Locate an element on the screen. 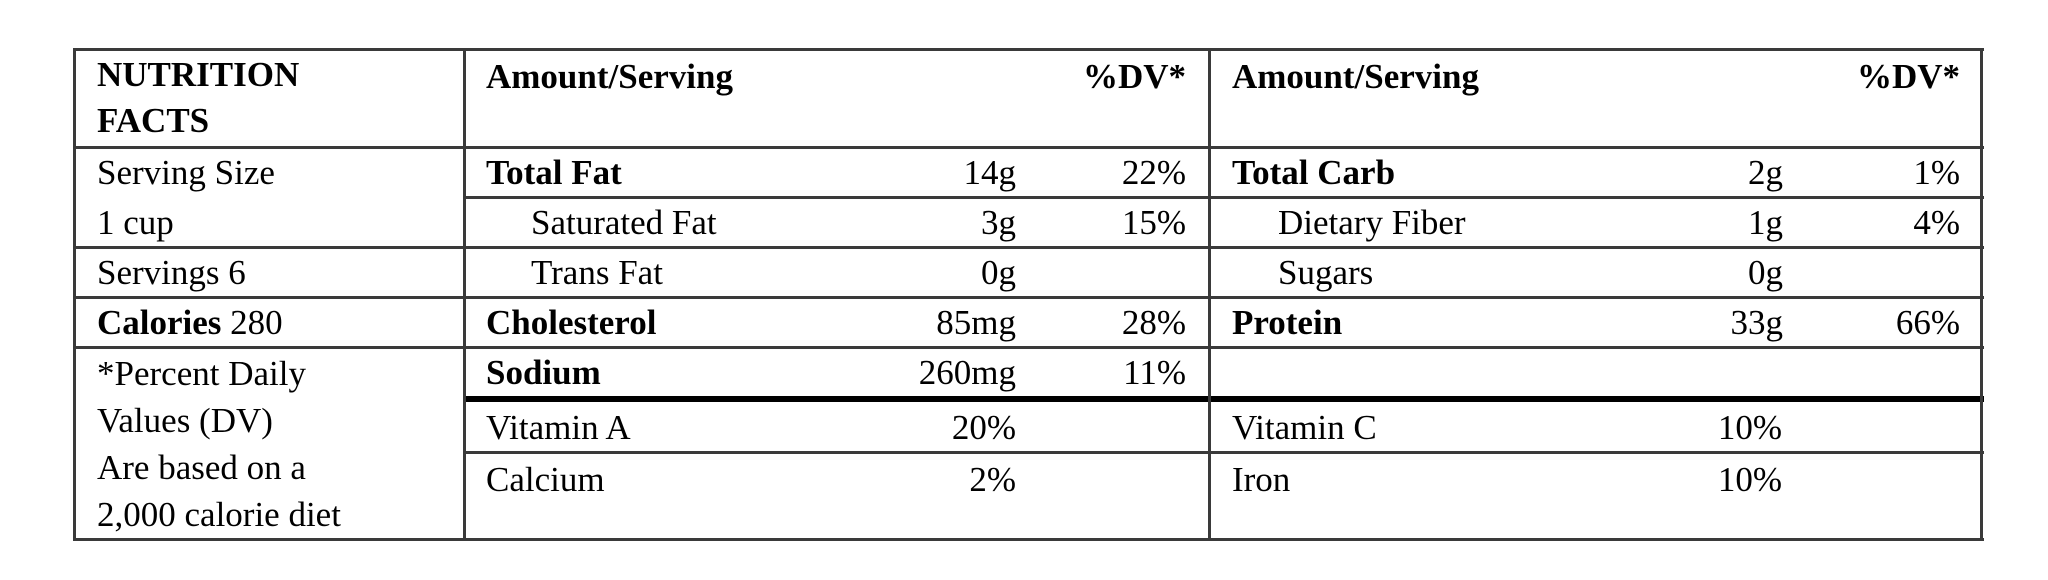  nutrient-dv: 1% is located at coordinates (1936, 172).